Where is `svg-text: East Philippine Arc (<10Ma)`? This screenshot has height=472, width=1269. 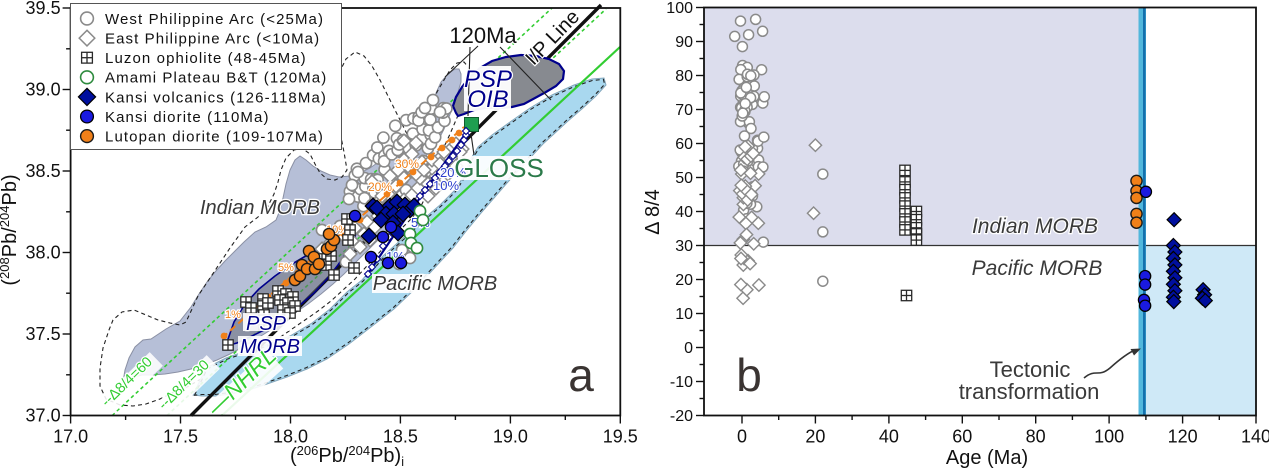
svg-text: East Philippine Arc (<10Ma) is located at coordinates (212, 39).